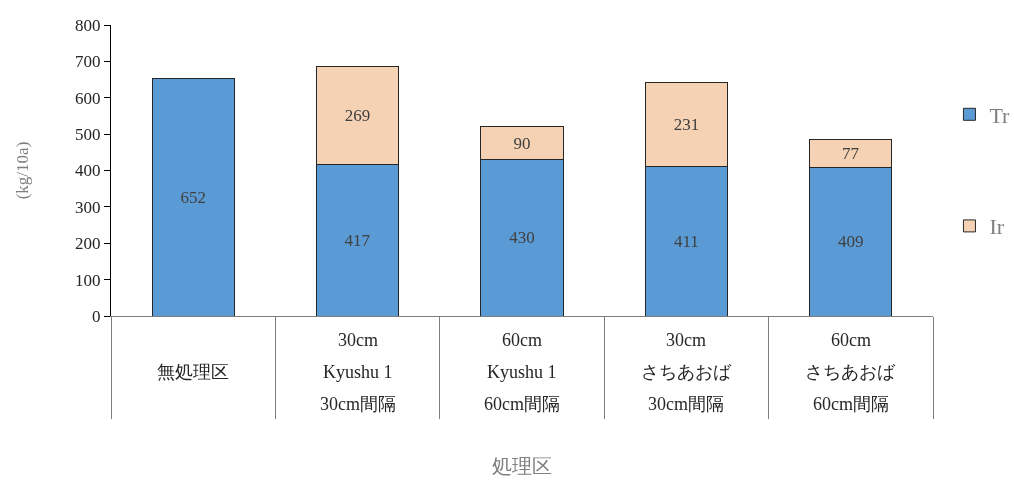  I want to click on legend-label: Ir, so click(997, 227).